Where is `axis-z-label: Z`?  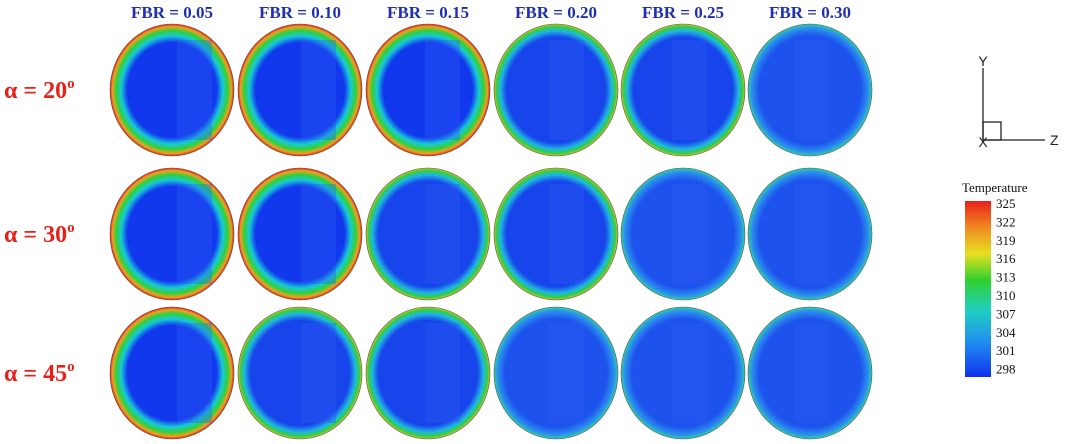
axis-z-label: Z is located at coordinates (1054, 140).